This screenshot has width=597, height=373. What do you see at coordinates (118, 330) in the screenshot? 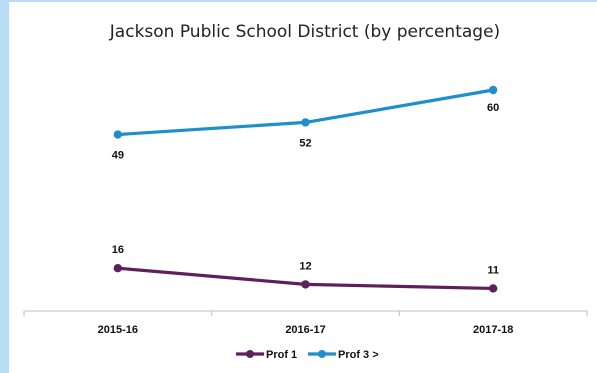
I see `x-tick-label: 2015-16` at bounding box center [118, 330].